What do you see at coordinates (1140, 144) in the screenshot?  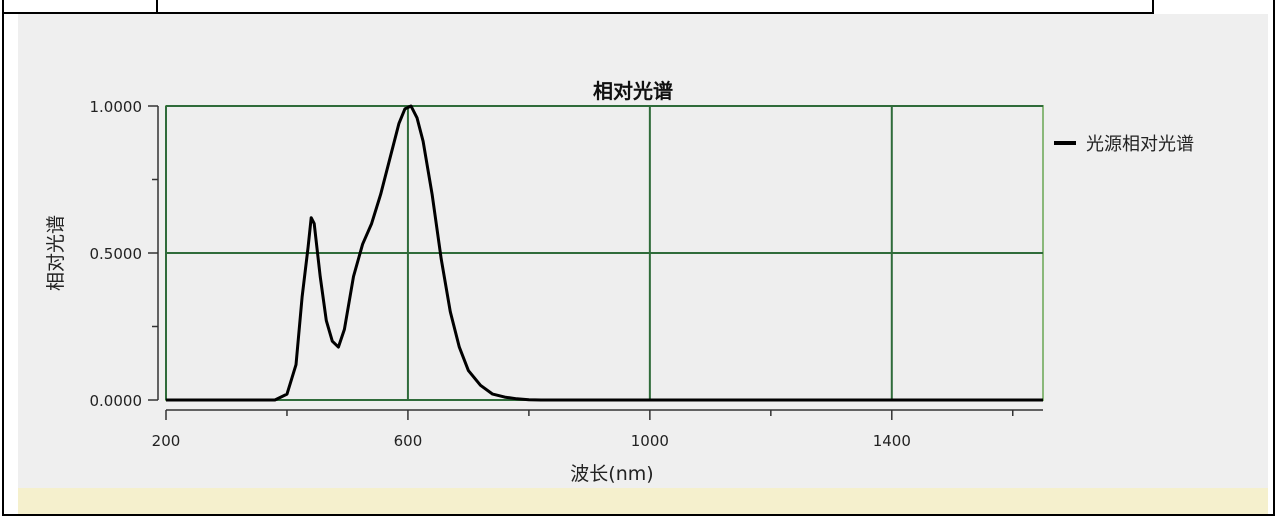 I see `legend-label: 光源相对光谱` at bounding box center [1140, 144].